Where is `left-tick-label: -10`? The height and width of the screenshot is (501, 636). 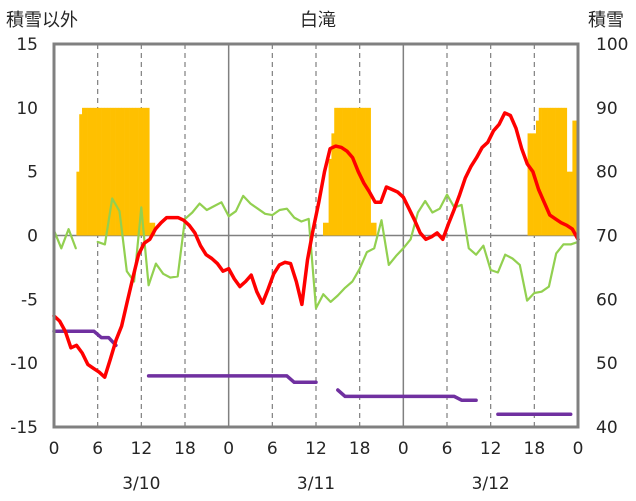
left-tick-label: -10 is located at coordinates (24, 364).